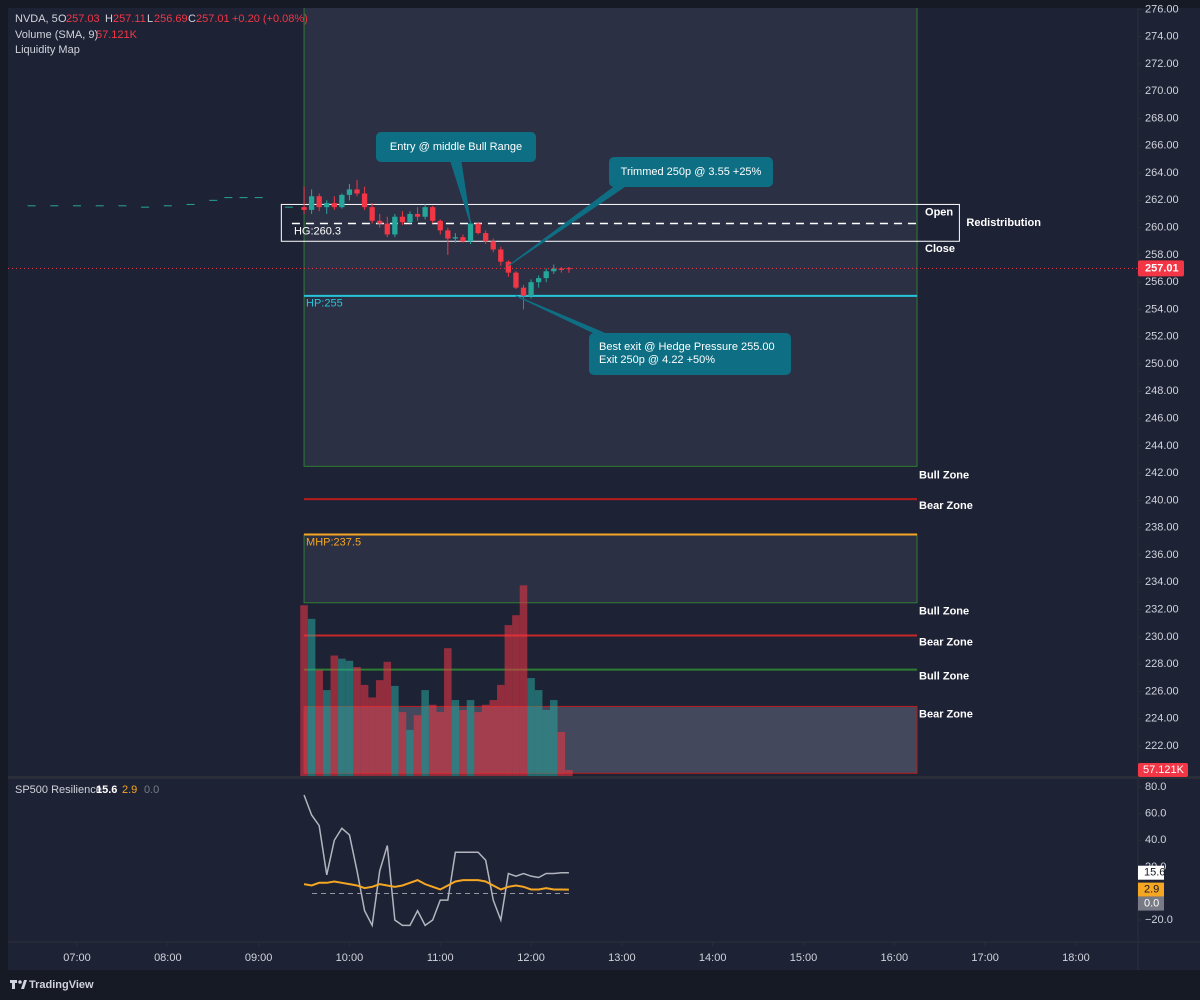  Describe the element at coordinates (946, 714) in the screenshot. I see `zone-label: Bear Zone` at that location.